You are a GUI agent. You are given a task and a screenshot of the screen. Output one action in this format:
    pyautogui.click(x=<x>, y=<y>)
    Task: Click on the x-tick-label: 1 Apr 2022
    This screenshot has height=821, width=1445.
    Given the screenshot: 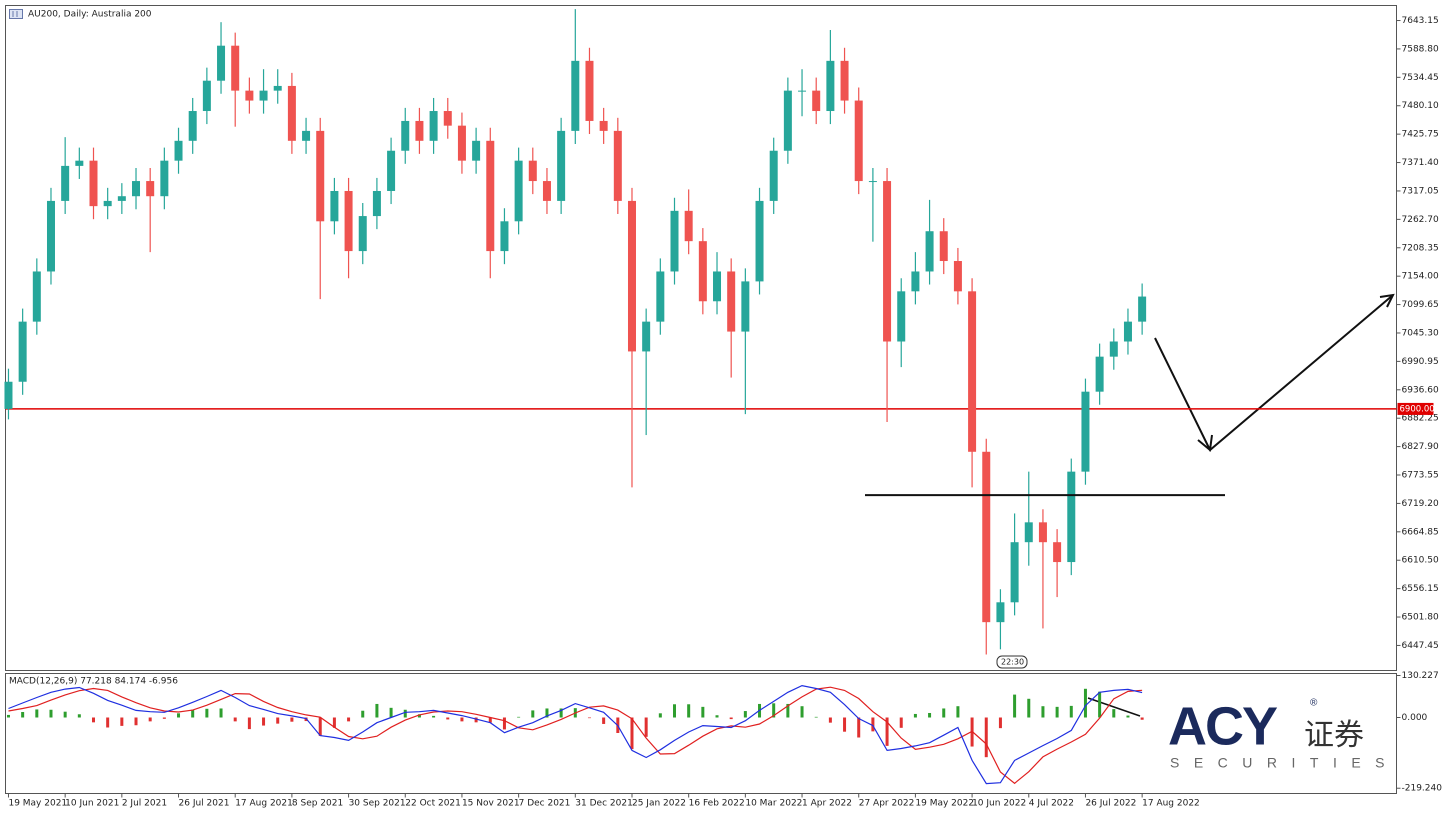 What is the action you would take?
    pyautogui.click(x=827, y=804)
    